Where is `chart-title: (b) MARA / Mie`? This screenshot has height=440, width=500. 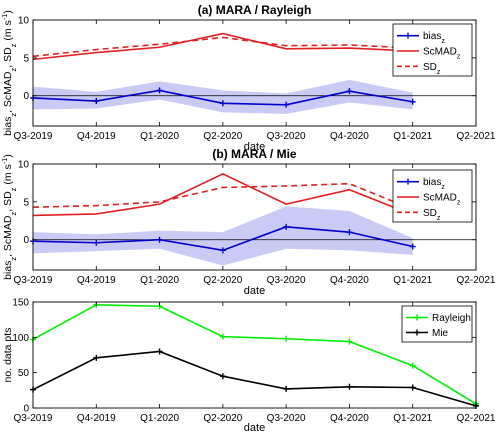 chart-title: (b) MARA / Mie is located at coordinates (254, 154).